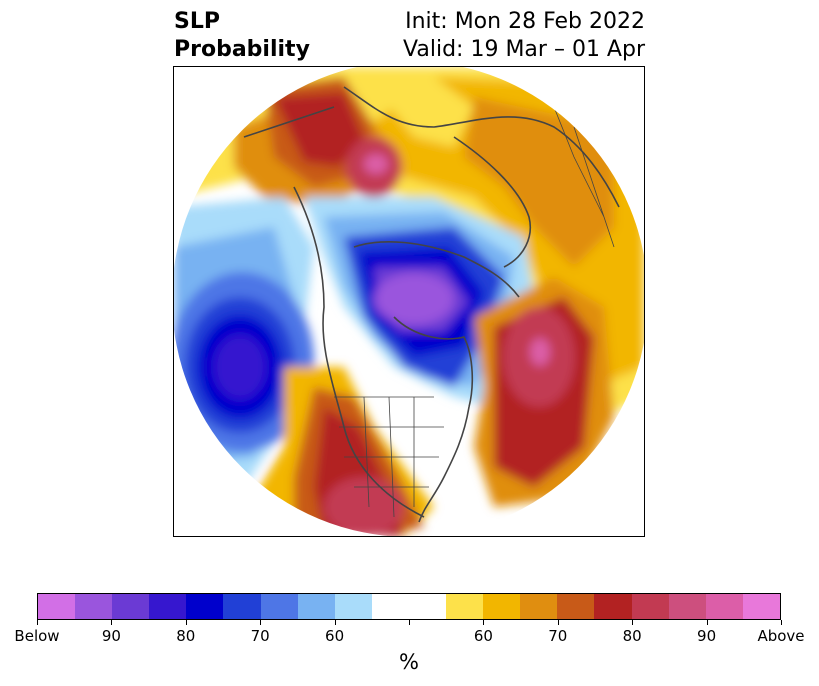 The width and height of the screenshot is (819, 686). I want to click on east-coast-line, so click(444, 464).